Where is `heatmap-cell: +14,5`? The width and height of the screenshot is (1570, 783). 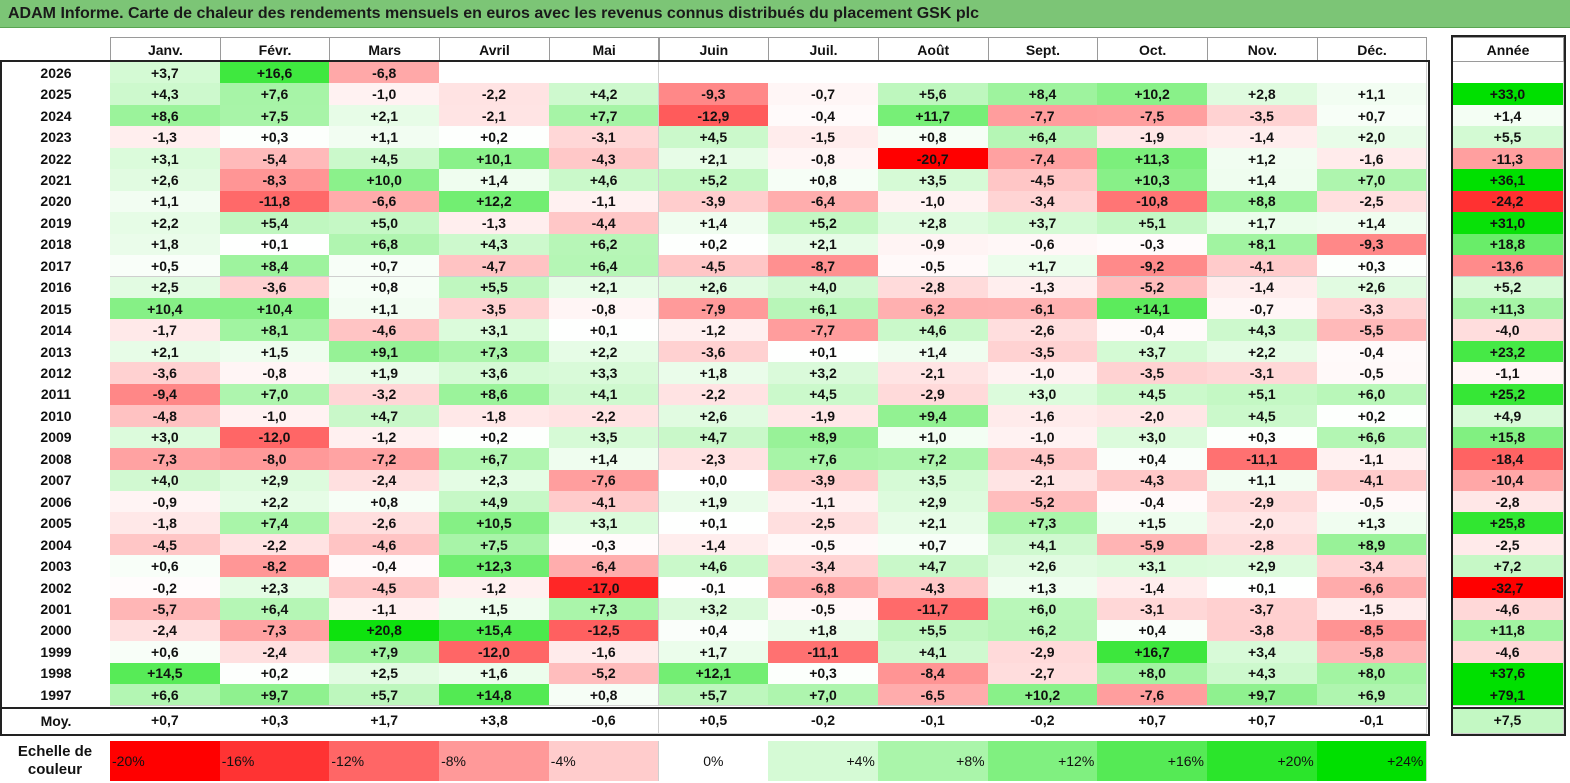 heatmap-cell: +14,5 is located at coordinates (165, 674).